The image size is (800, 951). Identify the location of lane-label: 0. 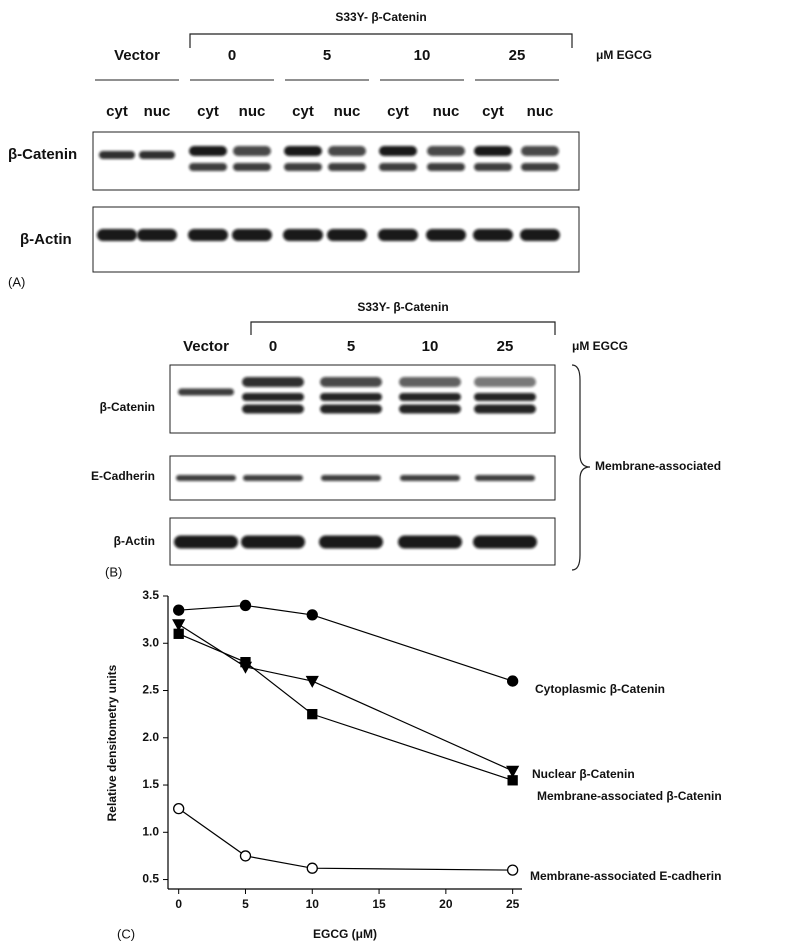
(273, 346).